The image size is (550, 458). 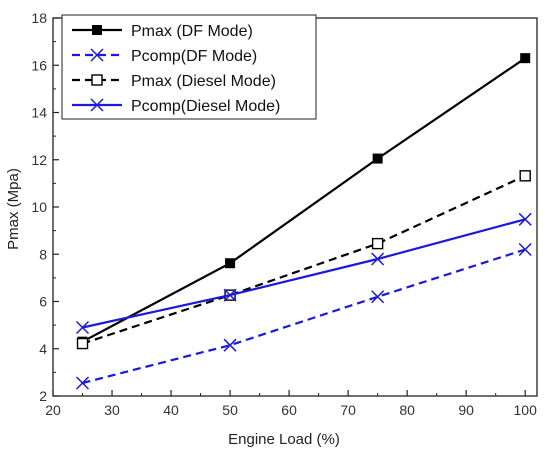 I want to click on legend-item: Pmax (DF Mode), so click(x=162, y=31).